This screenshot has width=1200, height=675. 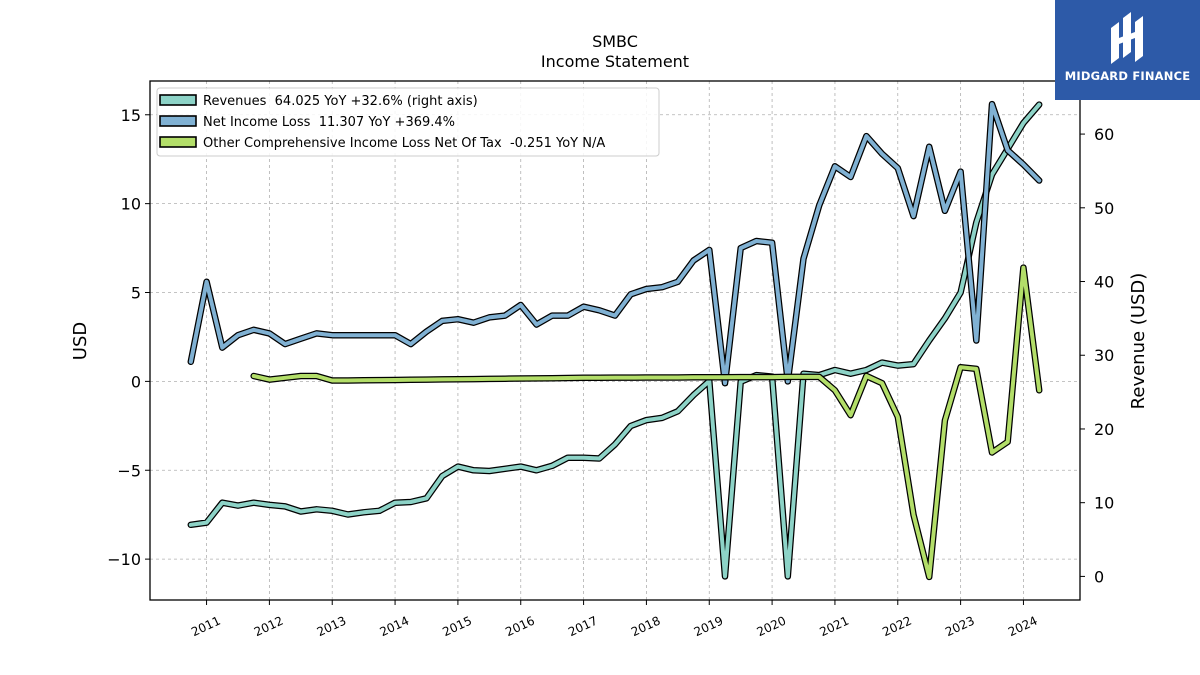 What do you see at coordinates (206, 627) in the screenshot?
I see `x-tick-label: 2011` at bounding box center [206, 627].